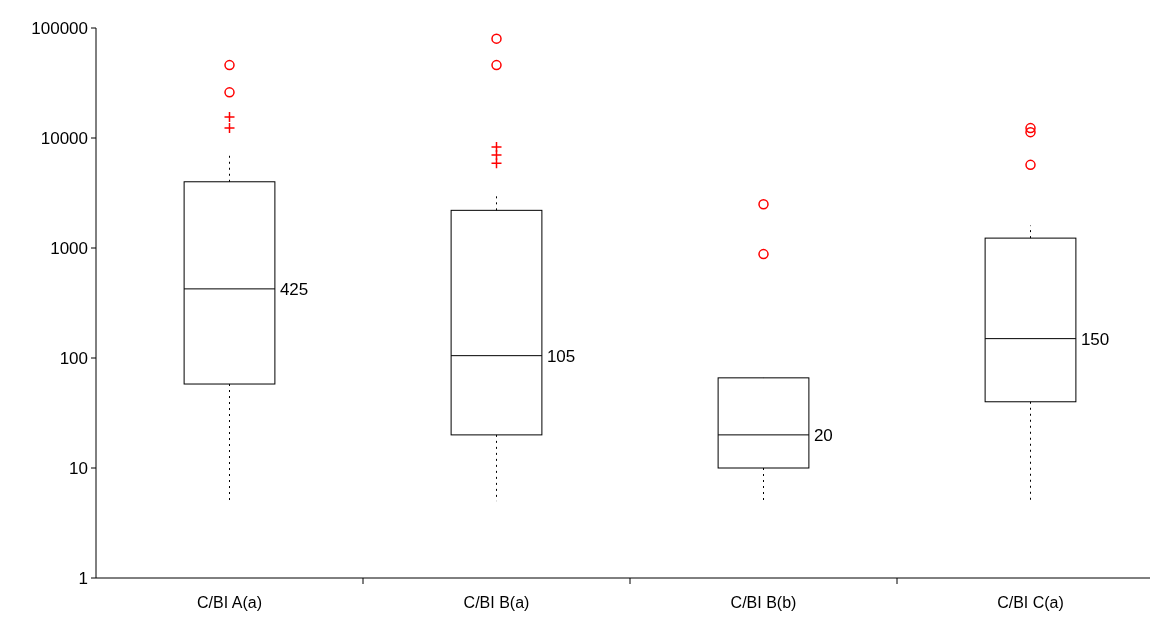  Describe the element at coordinates (59, 28) in the screenshot. I see `y-tick-label: 100000` at that location.